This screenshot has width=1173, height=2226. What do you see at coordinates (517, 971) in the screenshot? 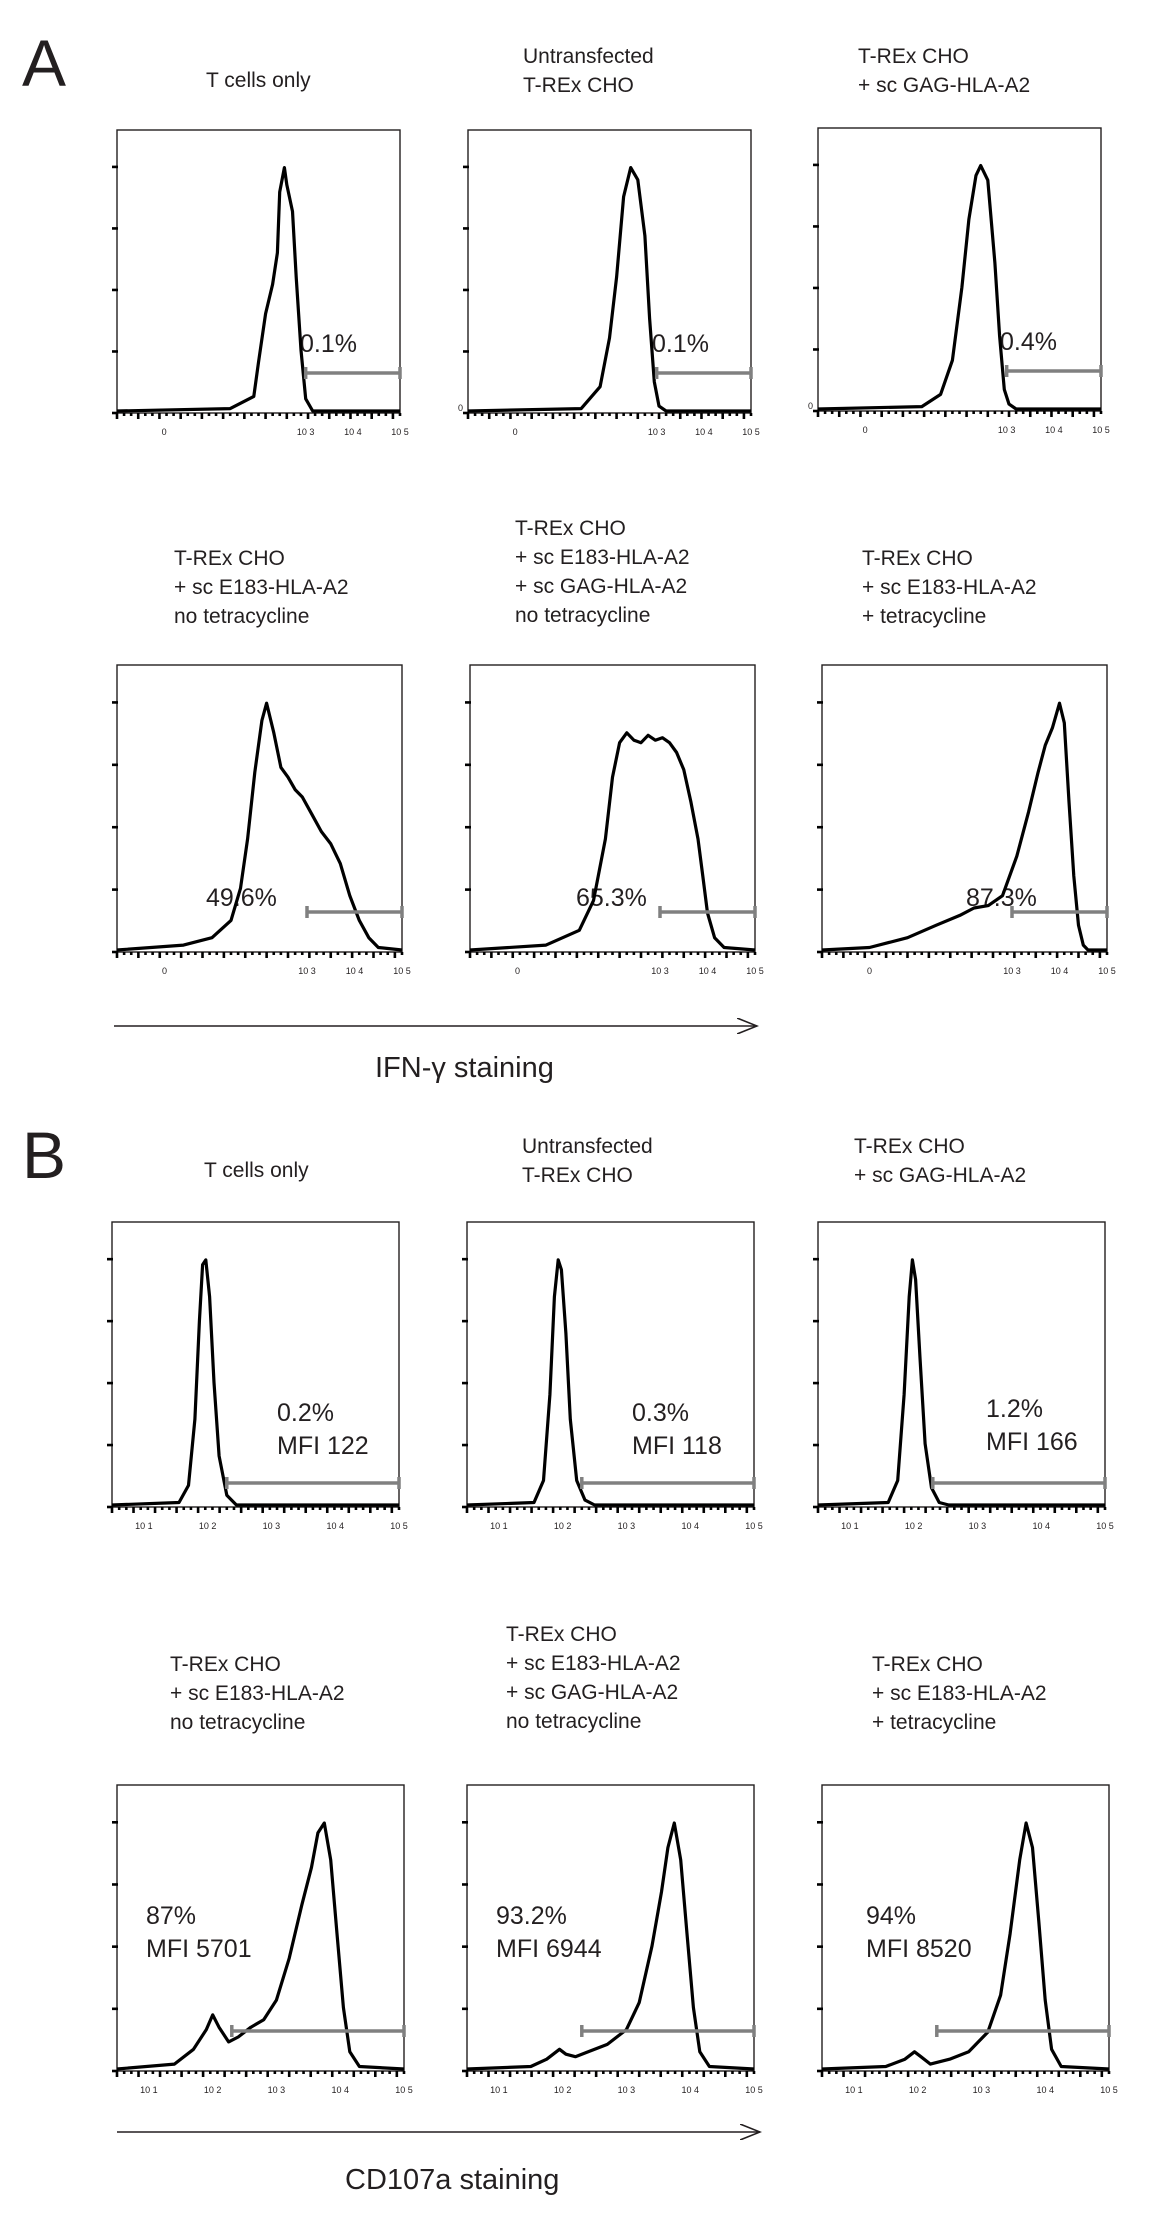
I see `A5-x-tick-label: 0` at bounding box center [517, 971].